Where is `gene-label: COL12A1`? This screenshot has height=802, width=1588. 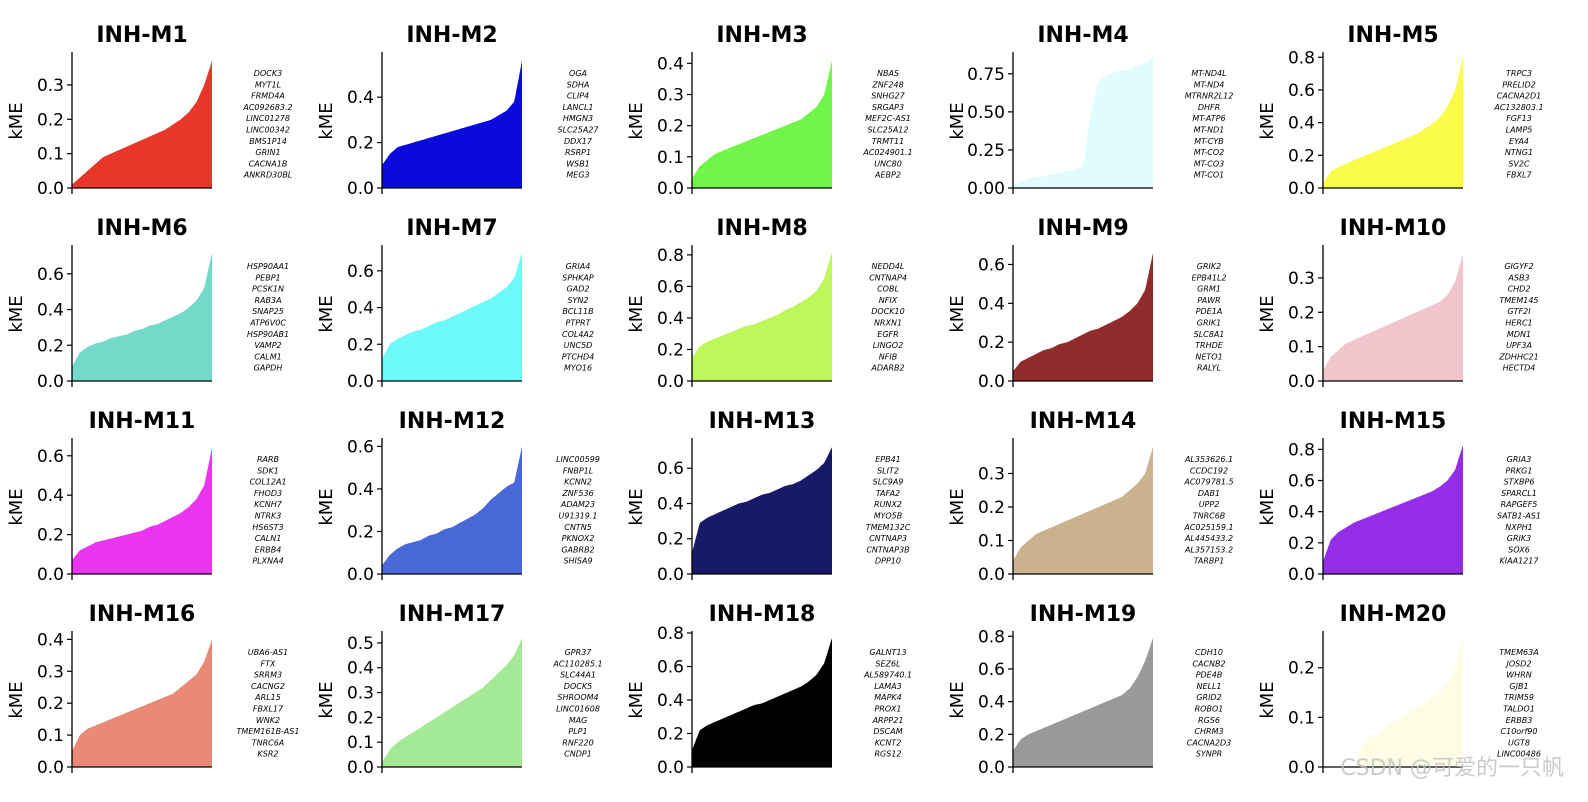
gene-label: COL12A1 is located at coordinates (267, 482).